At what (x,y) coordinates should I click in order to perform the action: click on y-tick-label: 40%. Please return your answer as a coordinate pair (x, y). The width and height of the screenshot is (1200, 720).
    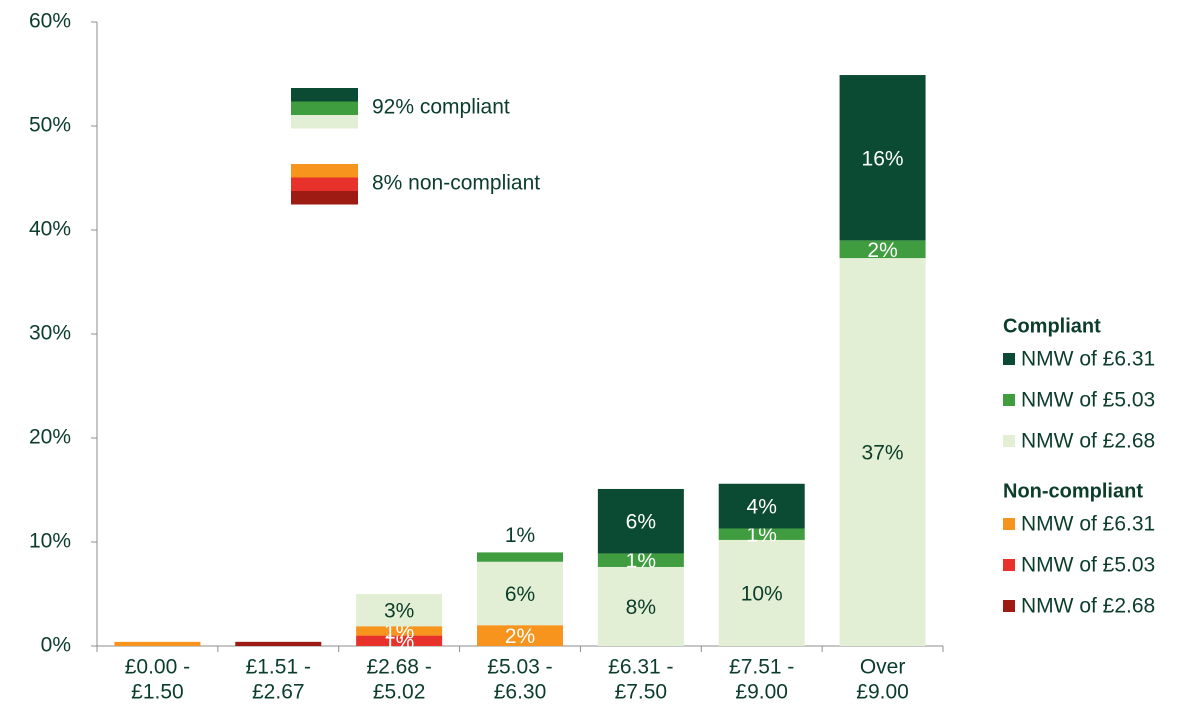
    Looking at the image, I should click on (50, 229).